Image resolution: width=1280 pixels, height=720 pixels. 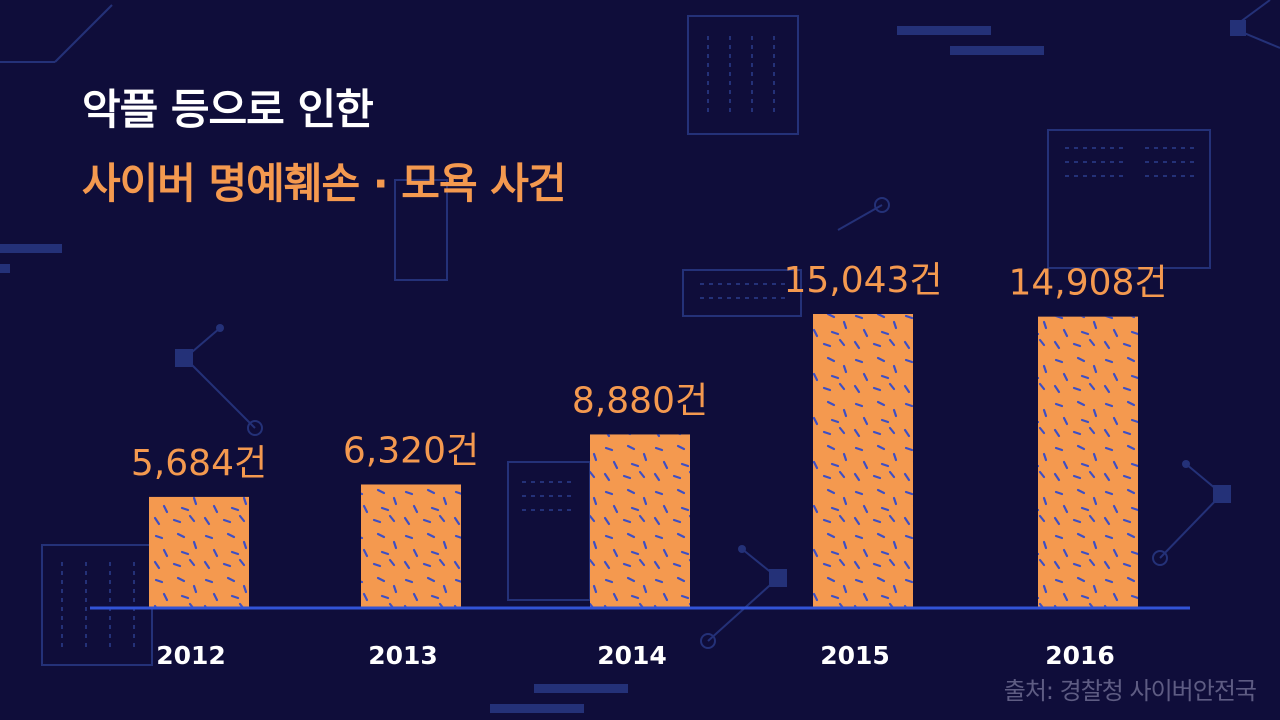 I want to click on value-label-2013: 6,320건, so click(x=411, y=450).